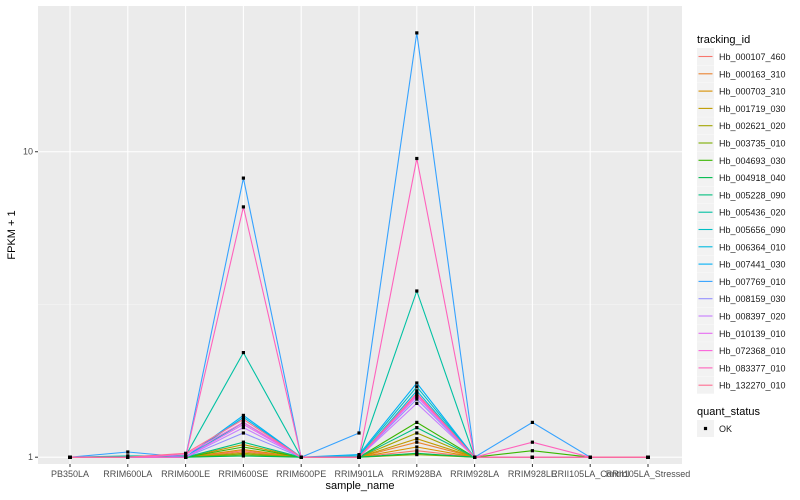  What do you see at coordinates (752, 109) in the screenshot?
I see `legend-label: Hb_001719_030` at bounding box center [752, 109].